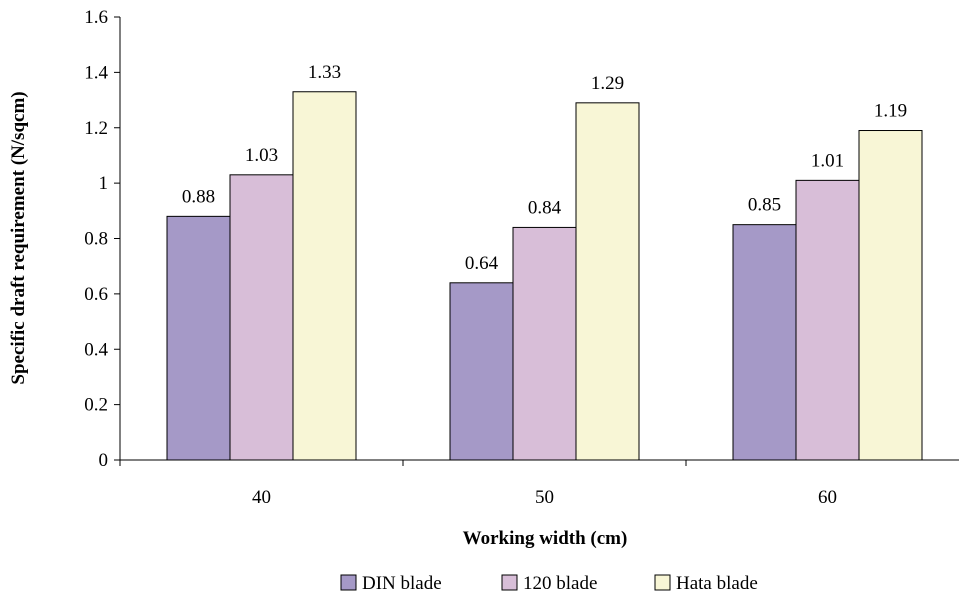 This screenshot has height=599, width=959. What do you see at coordinates (544, 497) in the screenshot?
I see `x-tick-label: 50` at bounding box center [544, 497].